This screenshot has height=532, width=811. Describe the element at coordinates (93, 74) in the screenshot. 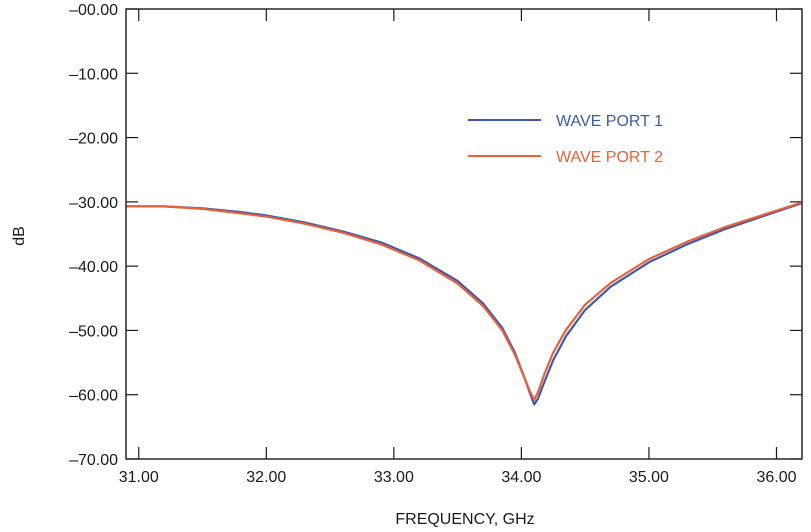

I see `y-tick-label: –10.00` at that location.